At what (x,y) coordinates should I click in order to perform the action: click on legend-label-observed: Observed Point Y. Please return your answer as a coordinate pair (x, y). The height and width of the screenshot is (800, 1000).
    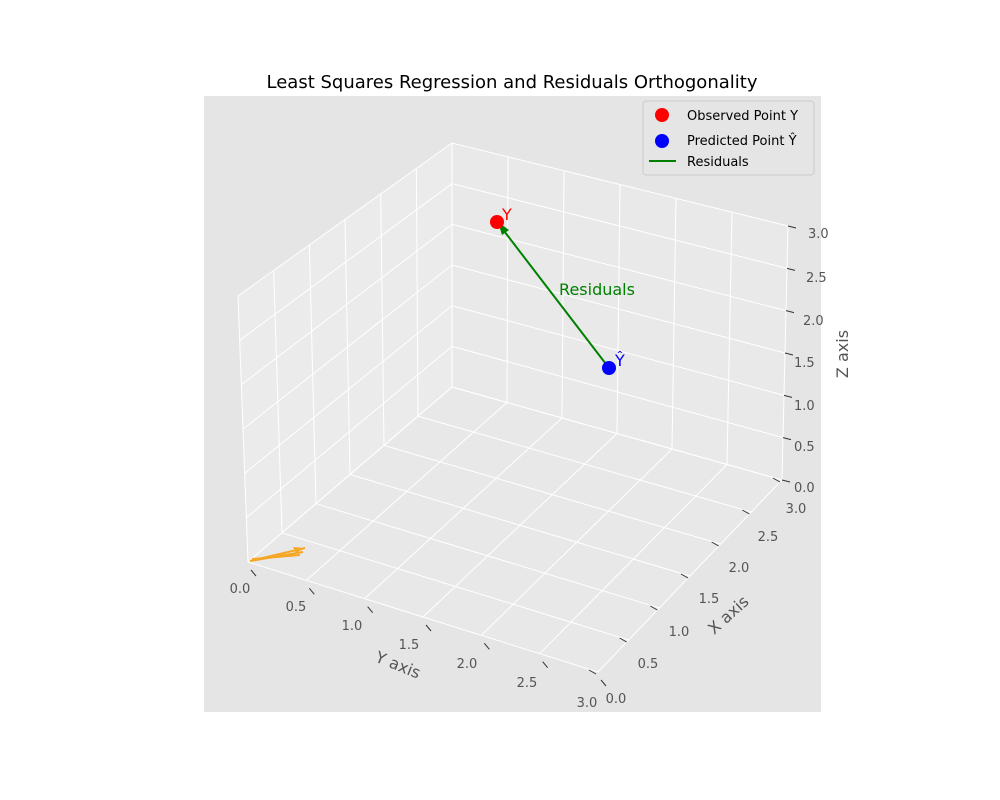
    Looking at the image, I should click on (742, 116).